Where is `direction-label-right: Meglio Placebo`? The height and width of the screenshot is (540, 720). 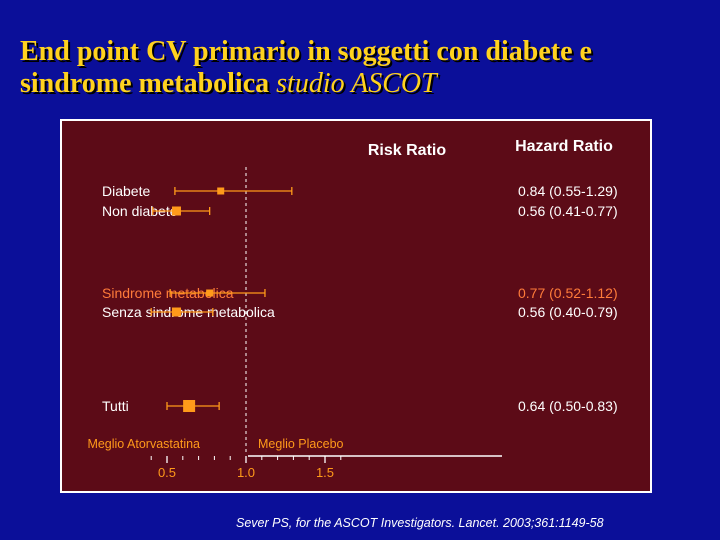
direction-label-right: Meglio Placebo is located at coordinates (301, 444).